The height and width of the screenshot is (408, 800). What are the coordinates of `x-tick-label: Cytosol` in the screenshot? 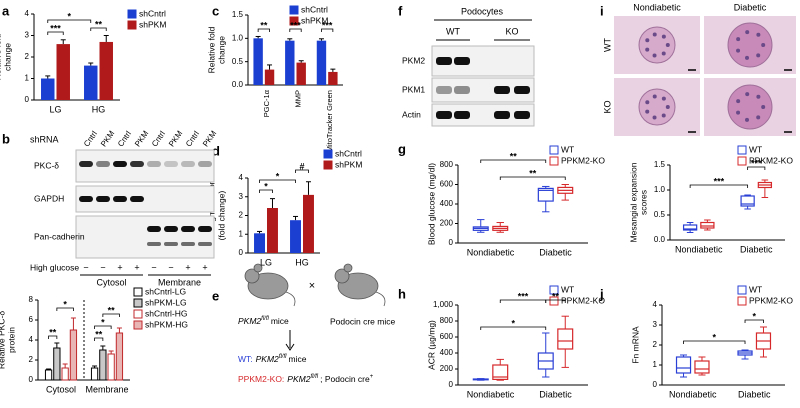 It's located at (61, 389).